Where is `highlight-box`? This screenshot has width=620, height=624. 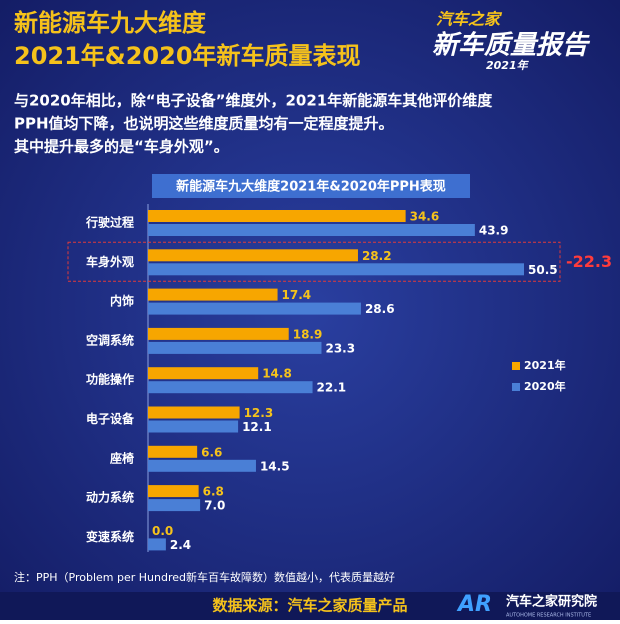 highlight-box is located at coordinates (314, 261).